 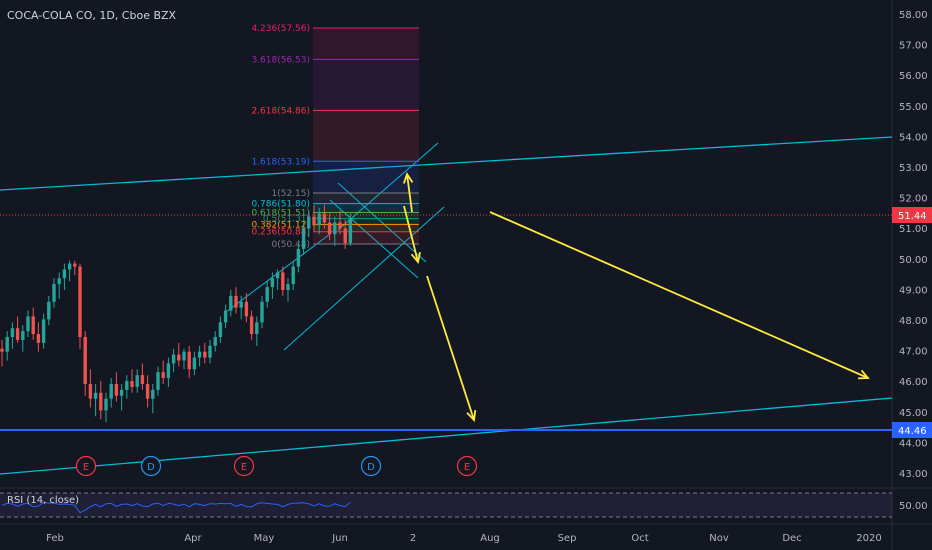 I want to click on event-marker-letter: D, so click(x=151, y=467).